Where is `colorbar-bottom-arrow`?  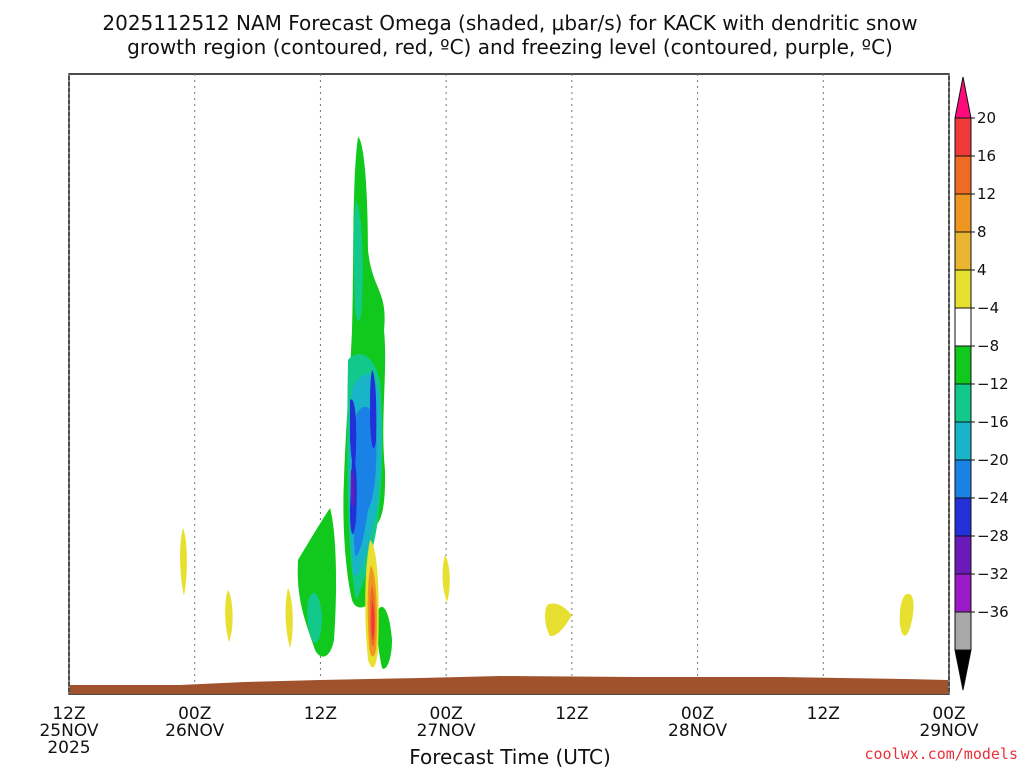 colorbar-bottom-arrow is located at coordinates (963, 670).